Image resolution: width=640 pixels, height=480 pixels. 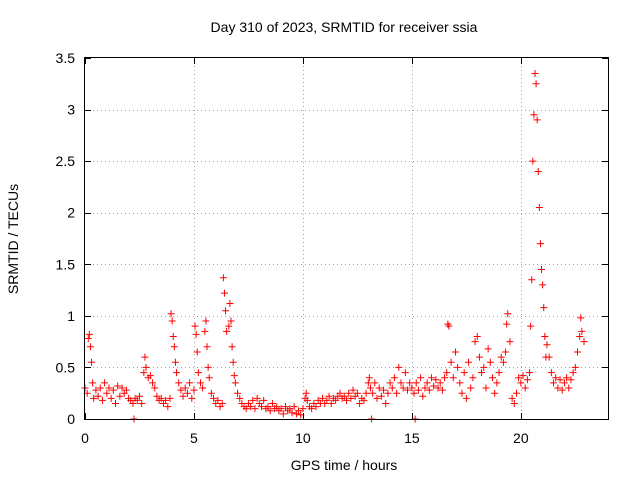 I want to click on y-tick-label: 2, so click(x=71, y=213).